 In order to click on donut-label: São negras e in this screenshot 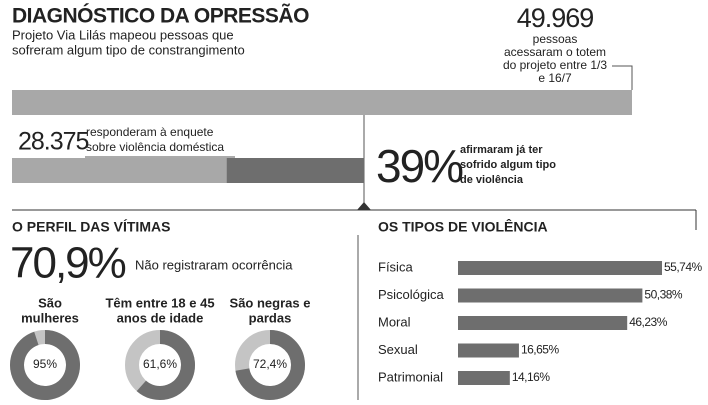, I will do `click(270, 302)`.